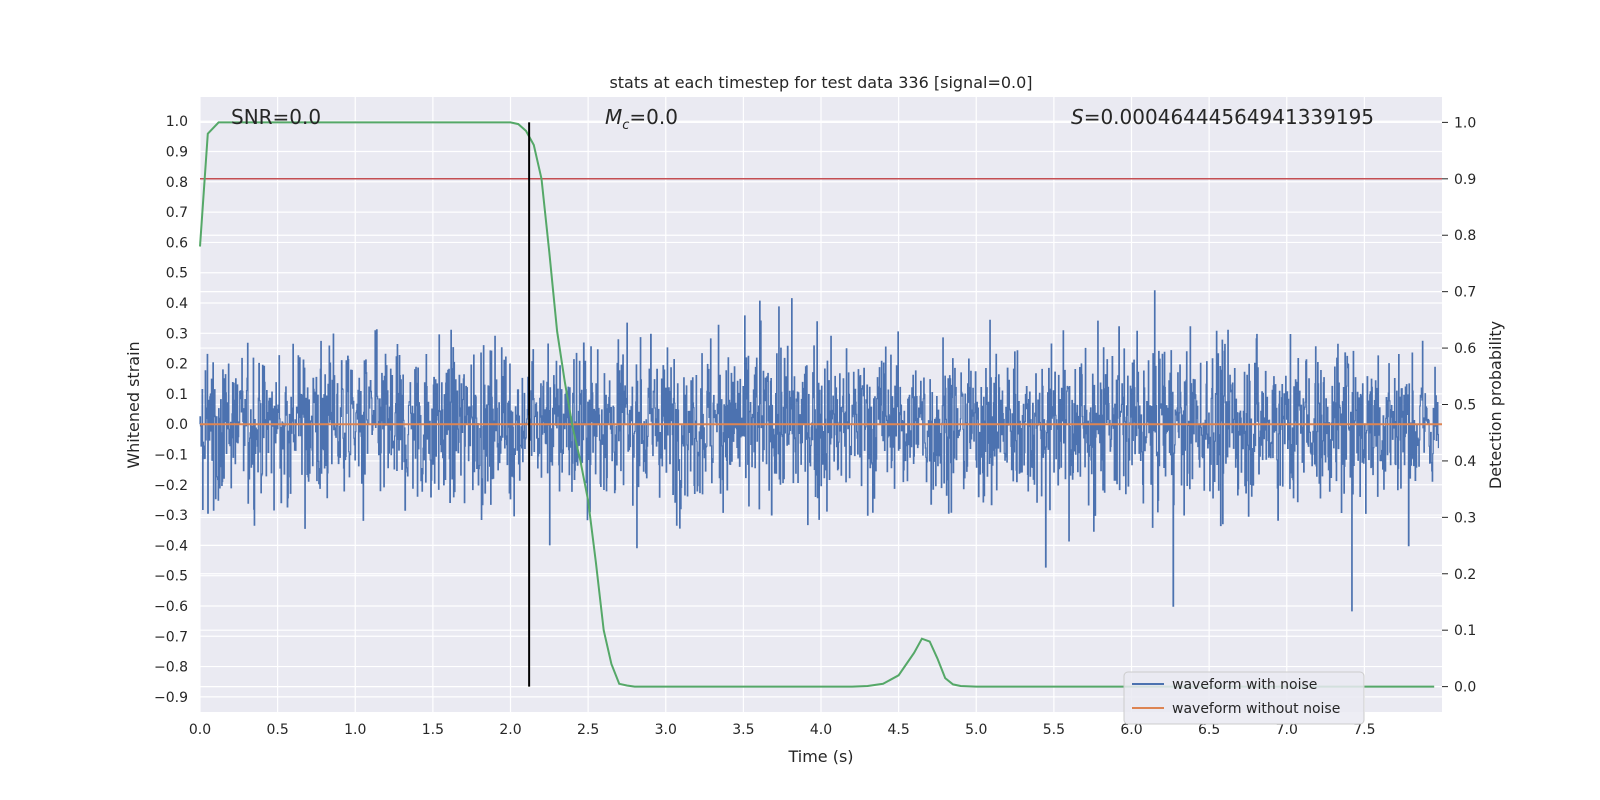  I want to click on right-y-tick-labels: 1.0 0.9 0.8 0.7 0.6 0.5 0.4 0.3 0.2 0.1 0.0, so click(1459, 405).